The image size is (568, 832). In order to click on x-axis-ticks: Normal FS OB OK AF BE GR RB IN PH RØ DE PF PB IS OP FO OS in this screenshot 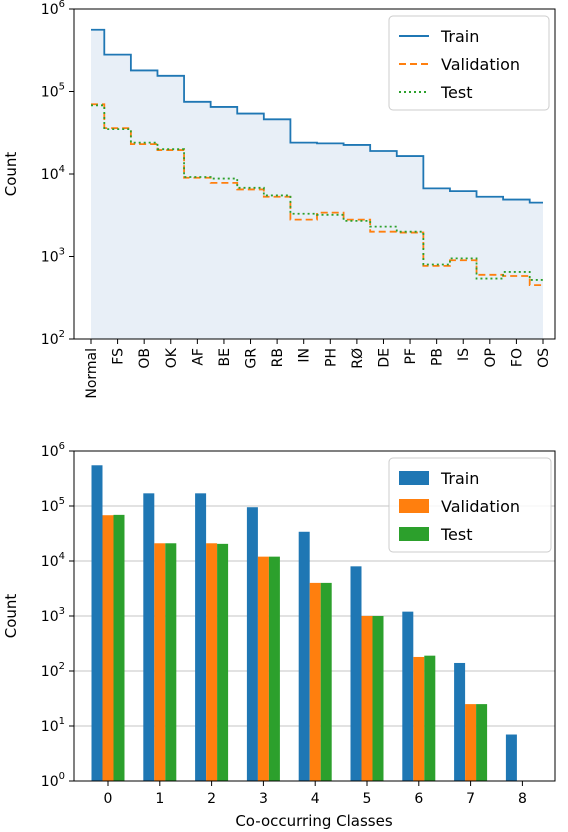, I will do `click(318, 369)`.